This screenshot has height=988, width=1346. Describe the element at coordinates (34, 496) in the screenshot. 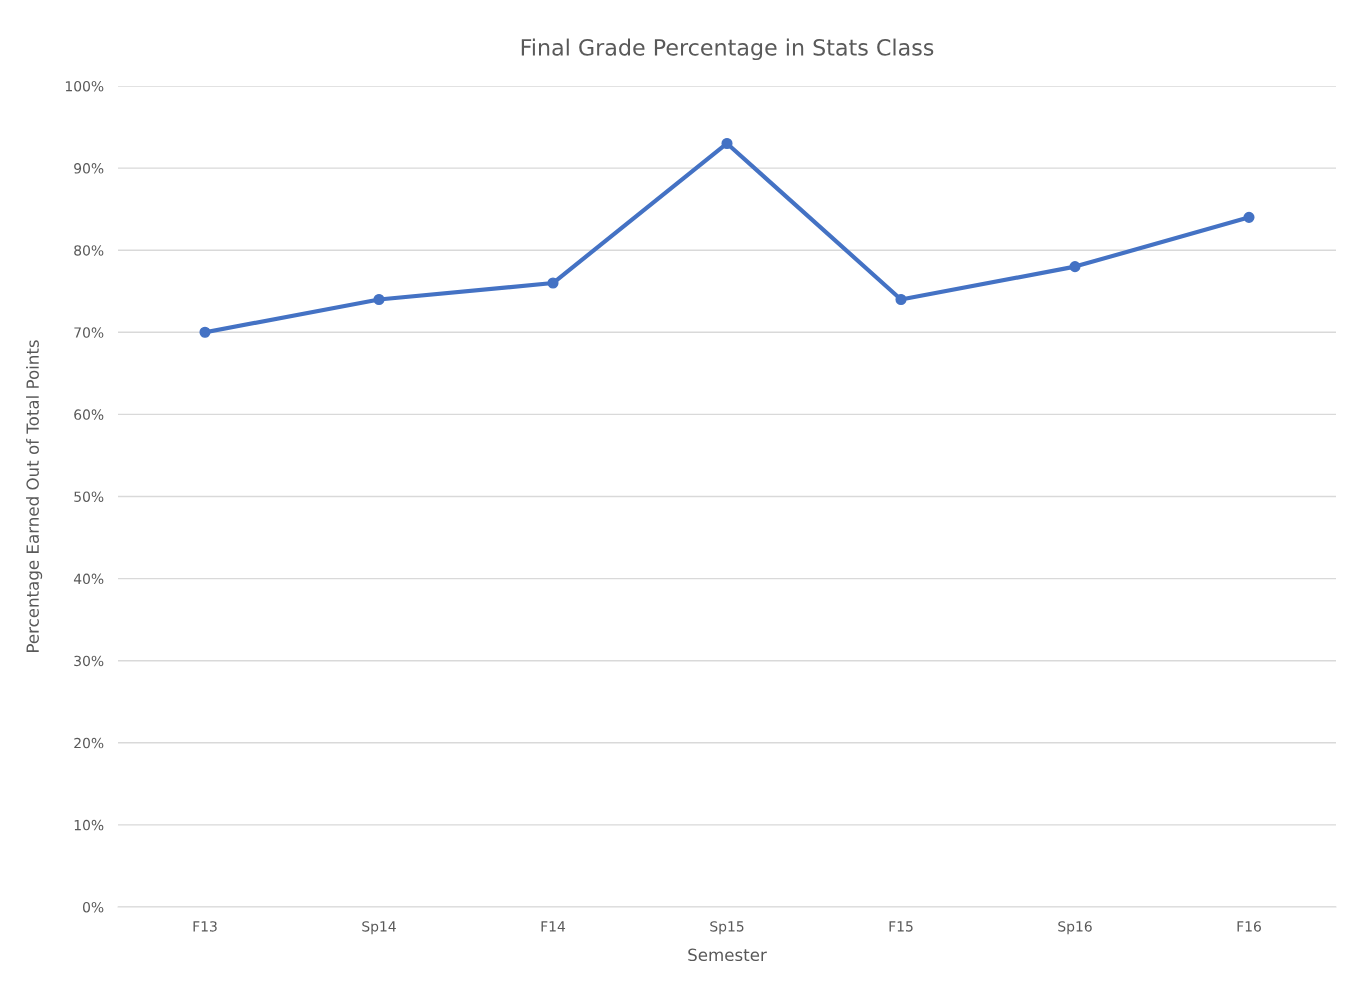

I see `y-axis-title: Percentage Earned Out of Total Points` at that location.